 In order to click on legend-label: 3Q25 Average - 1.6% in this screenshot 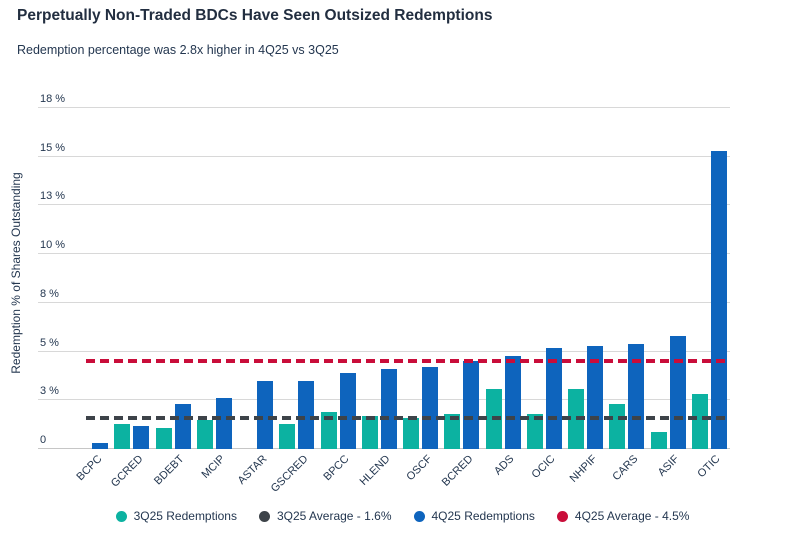, I will do `click(334, 516)`.